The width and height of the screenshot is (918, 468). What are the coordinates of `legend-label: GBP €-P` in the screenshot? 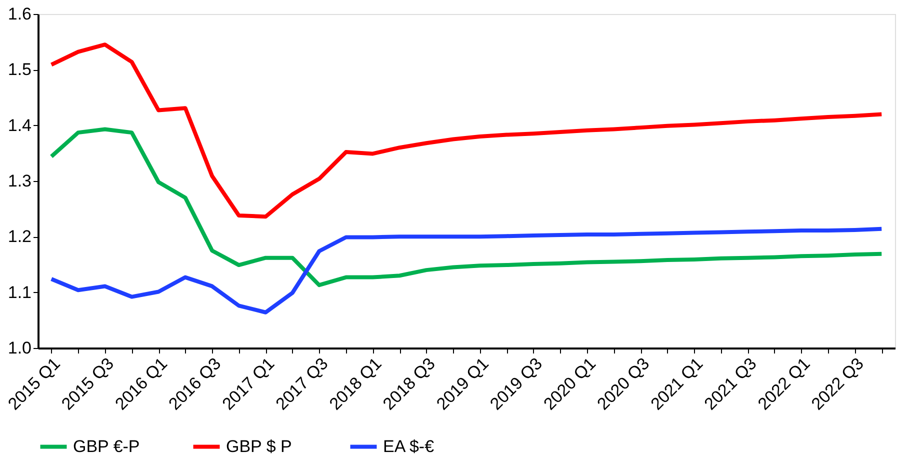 It's located at (106, 446).